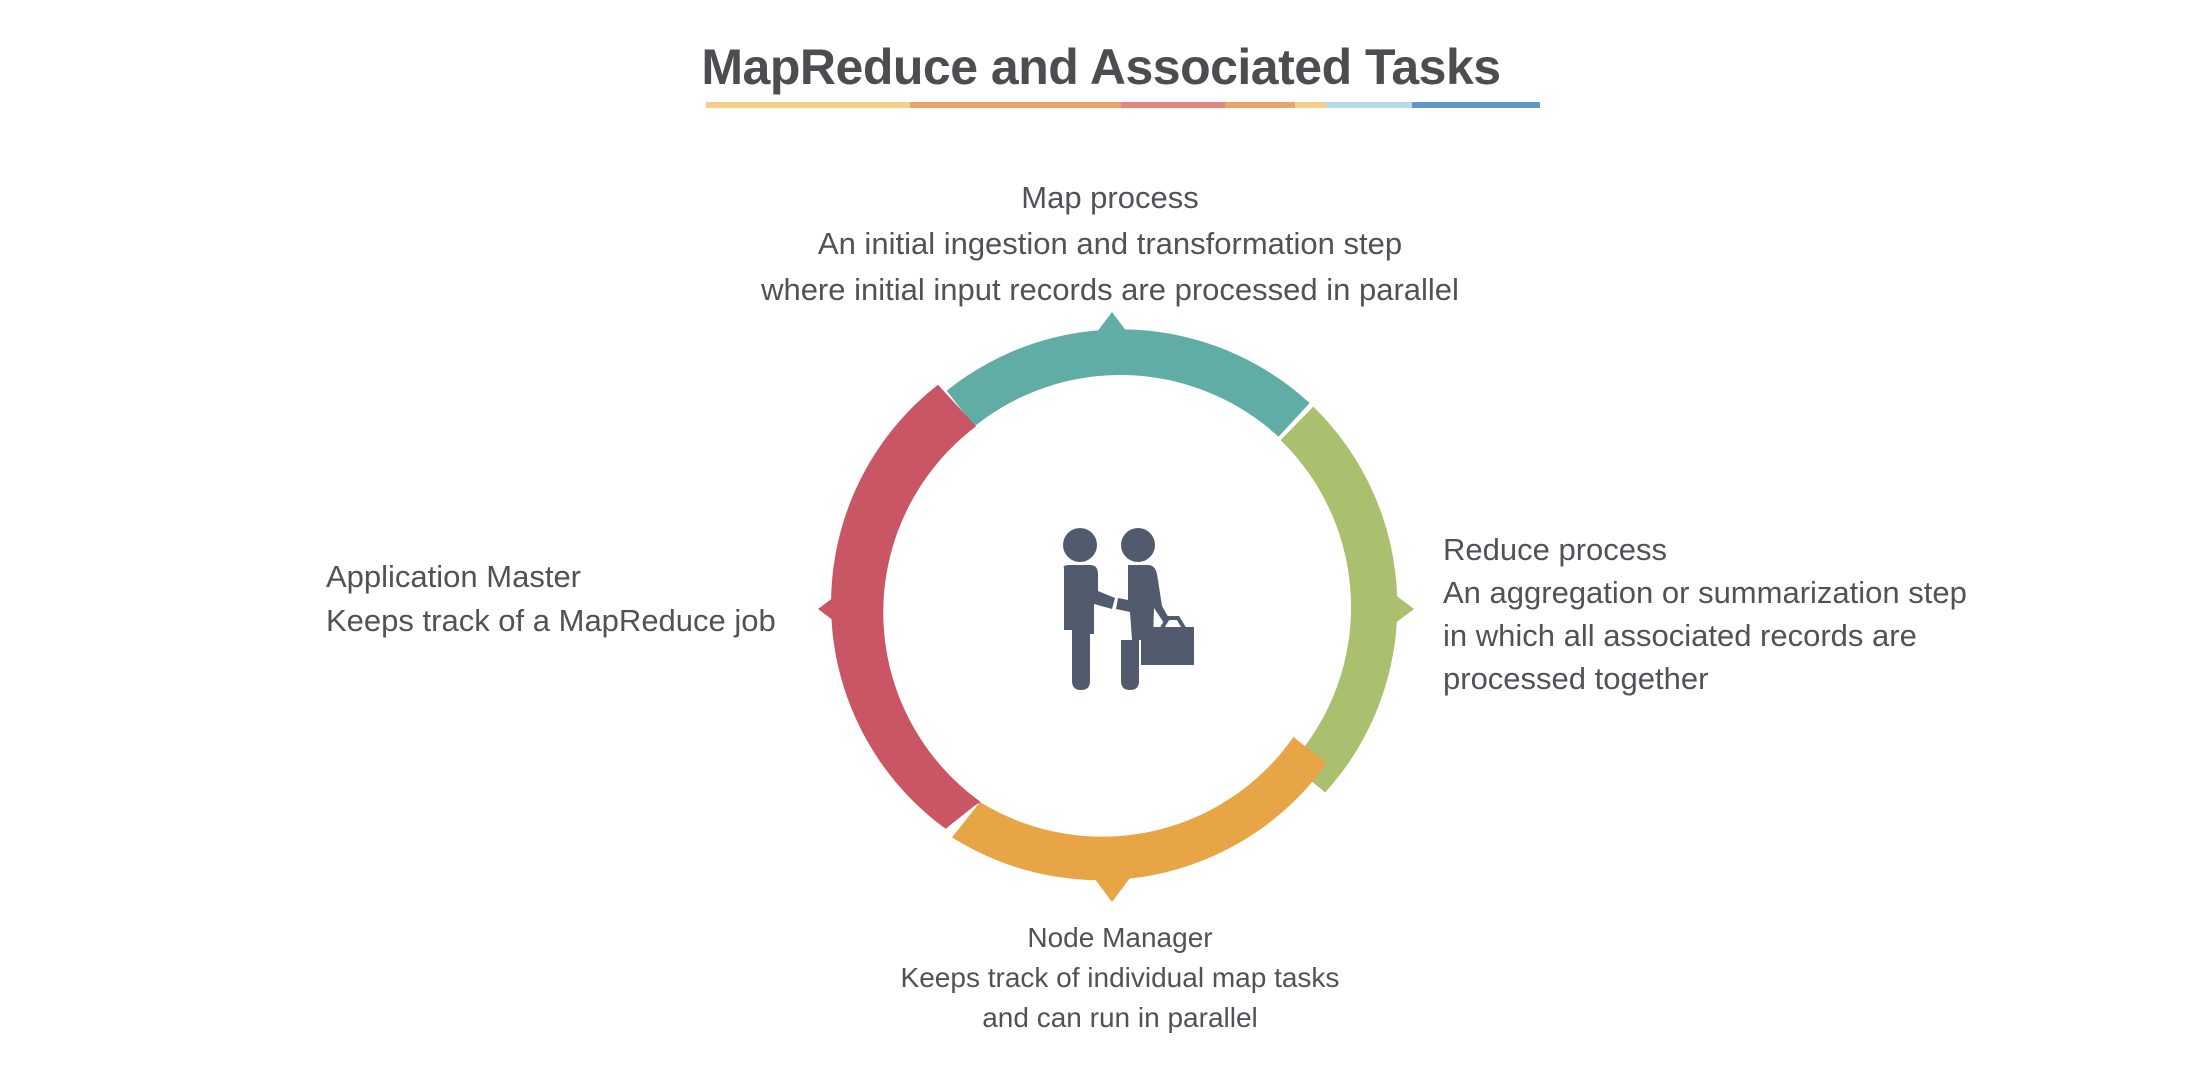 Image resolution: width=2202 pixels, height=1082 pixels. I want to click on application-master-arrow, so click(830, 609).